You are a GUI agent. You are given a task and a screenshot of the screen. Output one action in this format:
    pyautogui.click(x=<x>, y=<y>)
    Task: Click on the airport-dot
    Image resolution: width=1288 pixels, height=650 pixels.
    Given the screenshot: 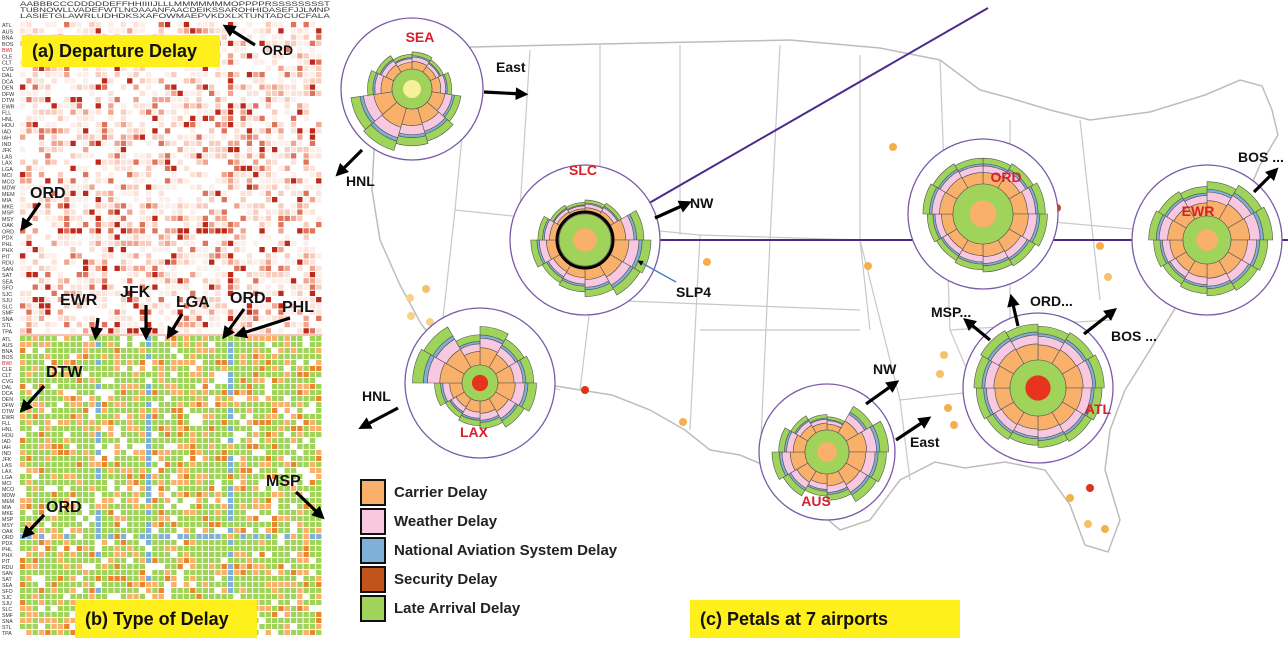 What is the action you would take?
    pyautogui.click(x=1070, y=498)
    